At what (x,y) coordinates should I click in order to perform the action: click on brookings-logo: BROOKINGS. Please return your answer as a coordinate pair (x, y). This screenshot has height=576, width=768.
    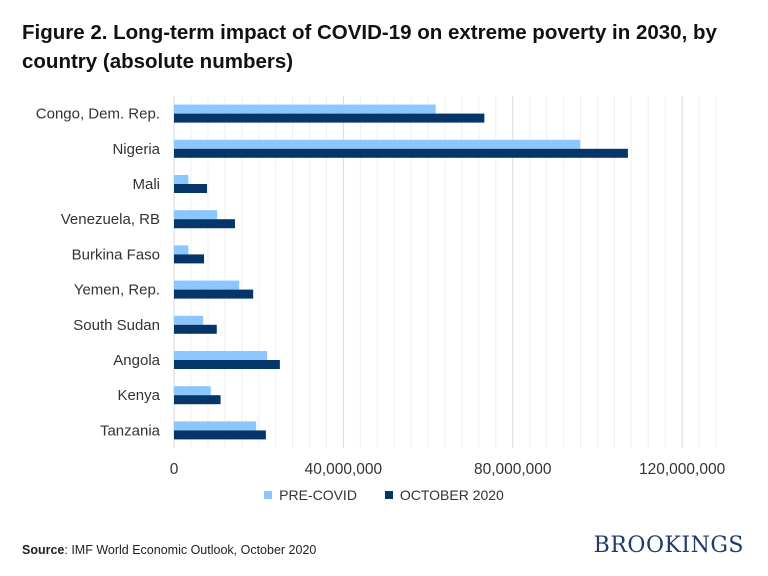
    Looking at the image, I should click on (668, 545).